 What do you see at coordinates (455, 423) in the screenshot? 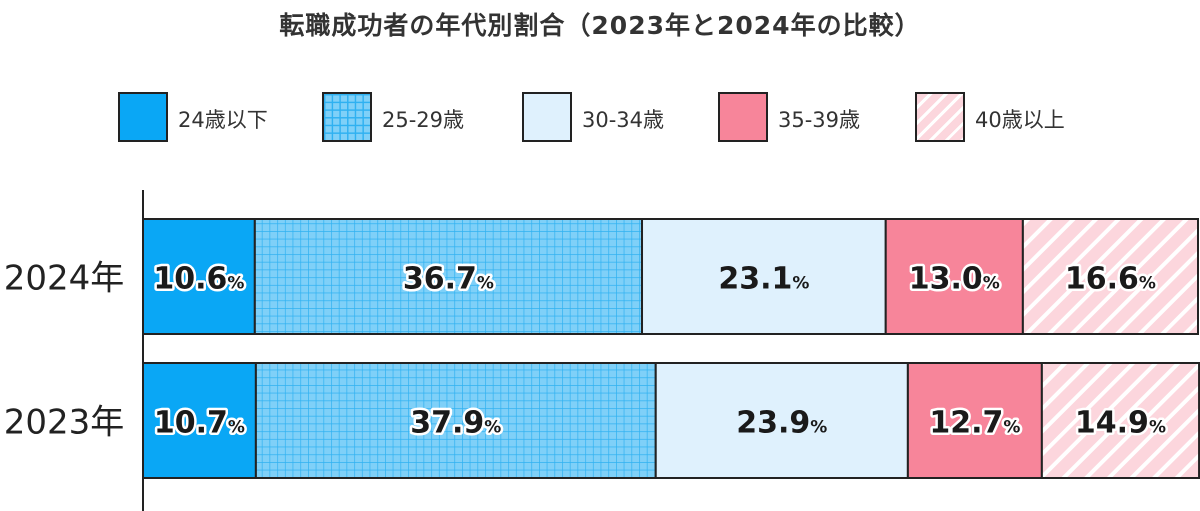
I see `data-label: 37.9%` at bounding box center [455, 423].